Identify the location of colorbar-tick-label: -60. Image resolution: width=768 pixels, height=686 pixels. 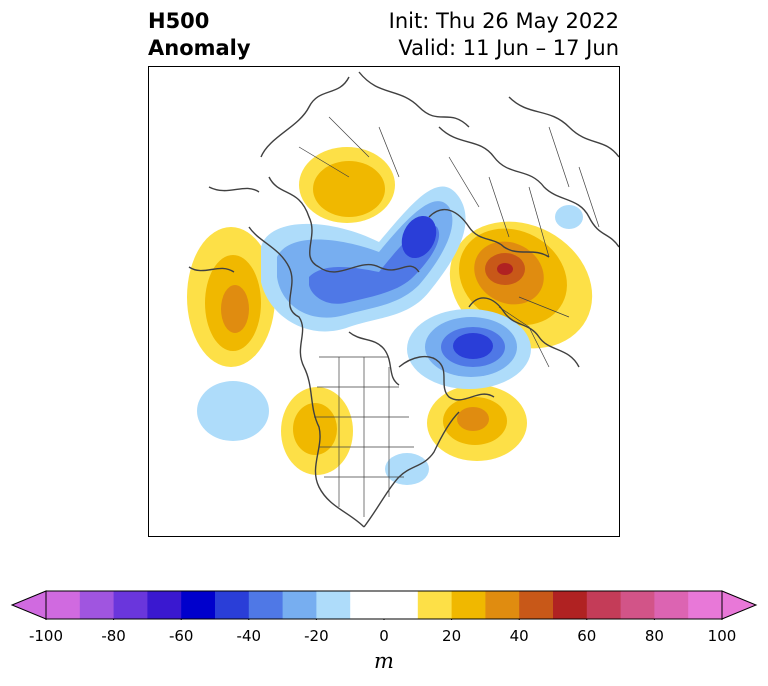
(181, 636).